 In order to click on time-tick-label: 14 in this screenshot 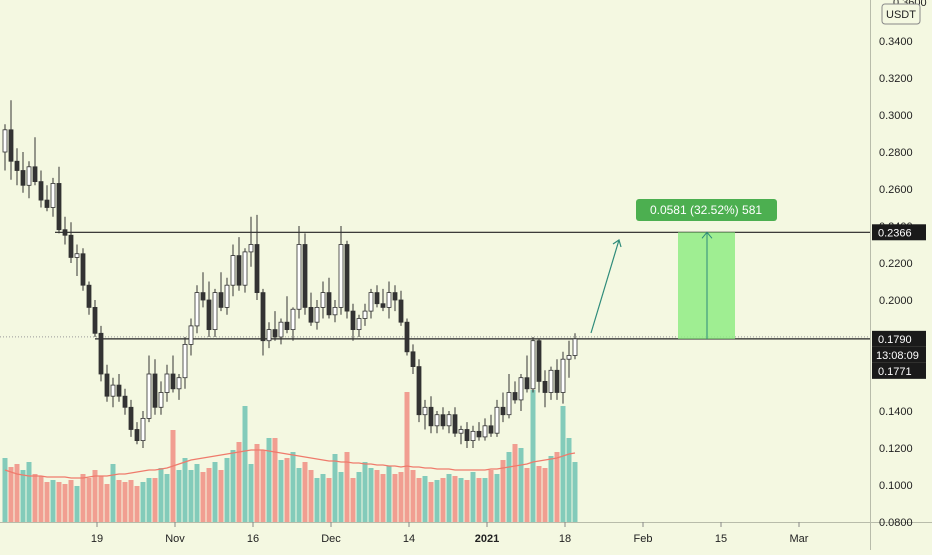, I will do `click(409, 539)`.